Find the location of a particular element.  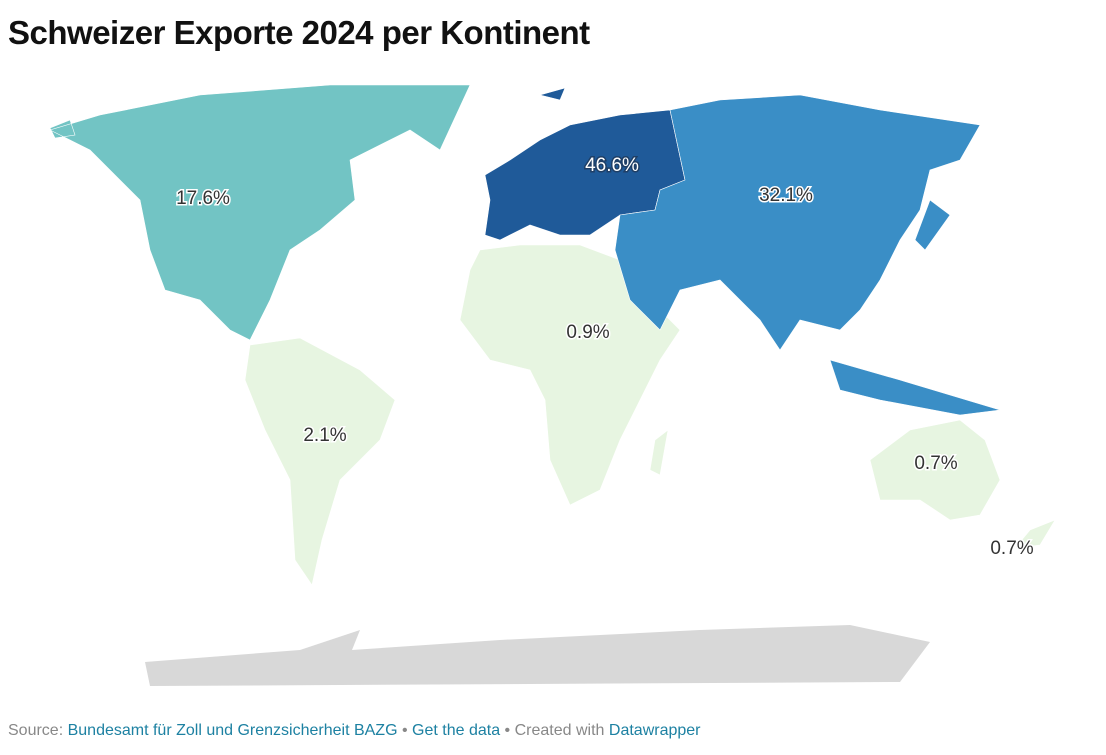

region-label: 32.1% is located at coordinates (786, 195).